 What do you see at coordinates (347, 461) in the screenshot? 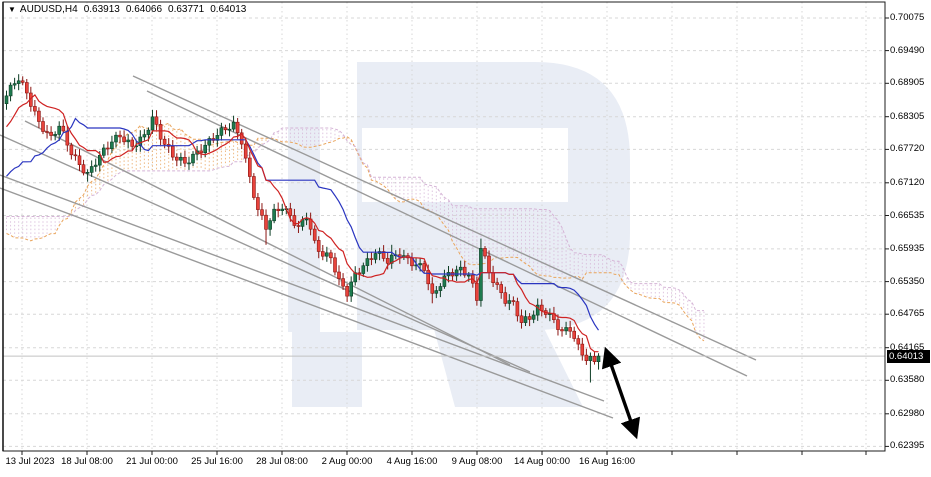
I see `time-axis-label: 2 Aug 00:00` at bounding box center [347, 461].